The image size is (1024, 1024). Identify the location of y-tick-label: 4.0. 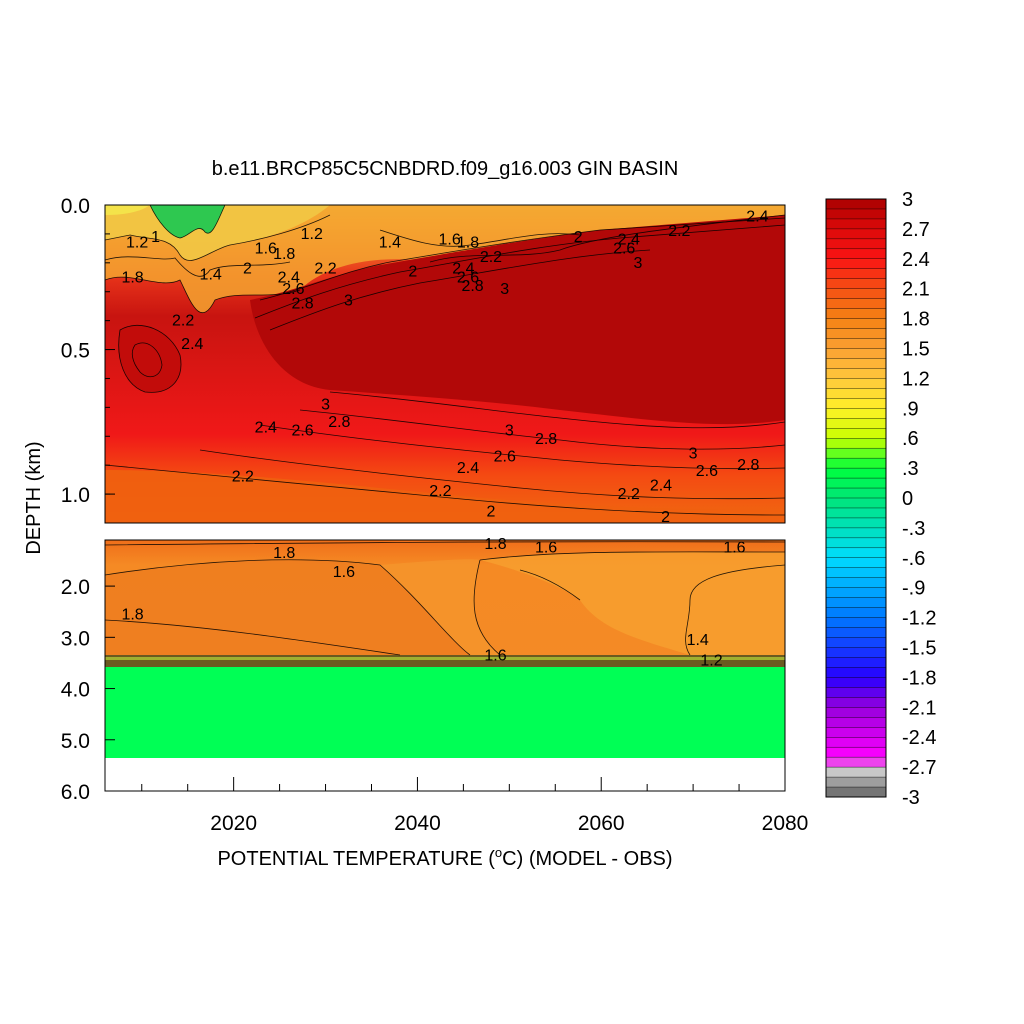
(75, 690).